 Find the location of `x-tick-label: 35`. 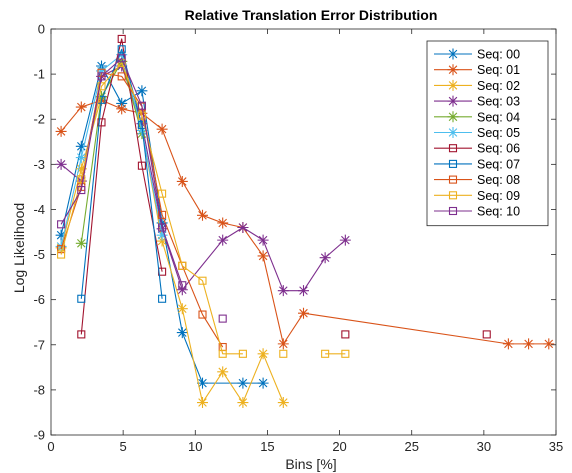

x-tick-label: 35 is located at coordinates (556, 446).